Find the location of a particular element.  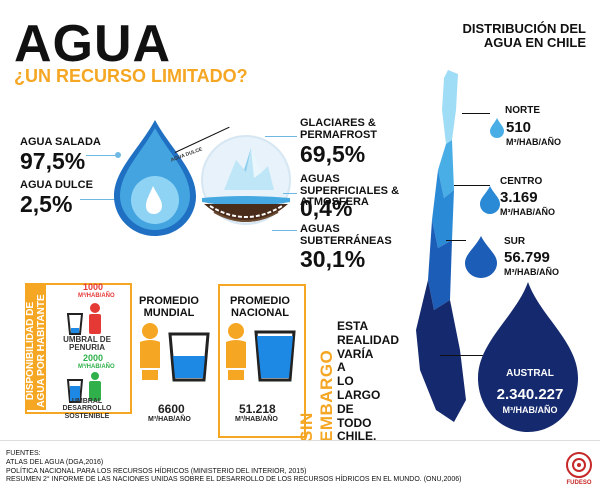

sin-embargo-line: TODO is located at coordinates (354, 422).